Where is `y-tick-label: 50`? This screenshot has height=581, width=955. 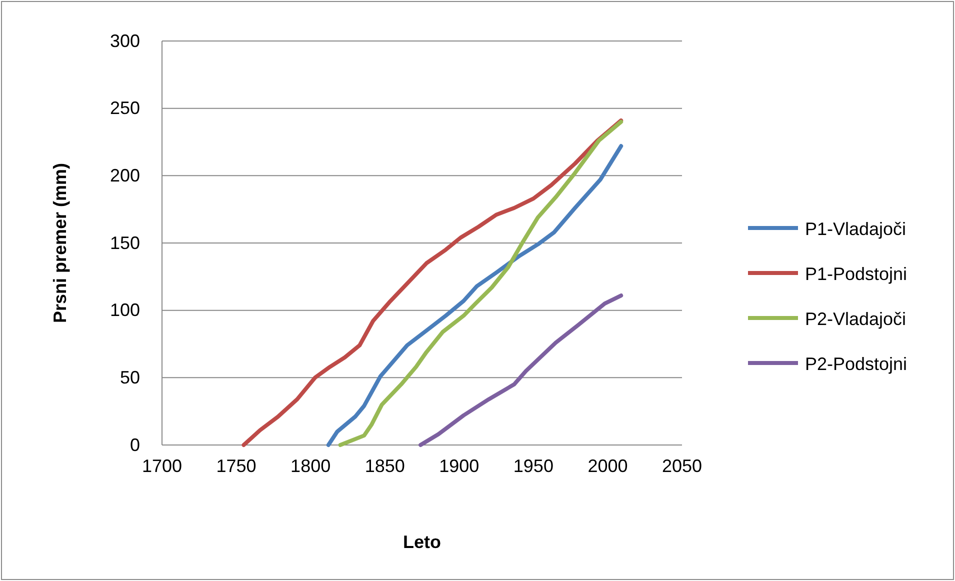
y-tick-label: 50 is located at coordinates (130, 377).